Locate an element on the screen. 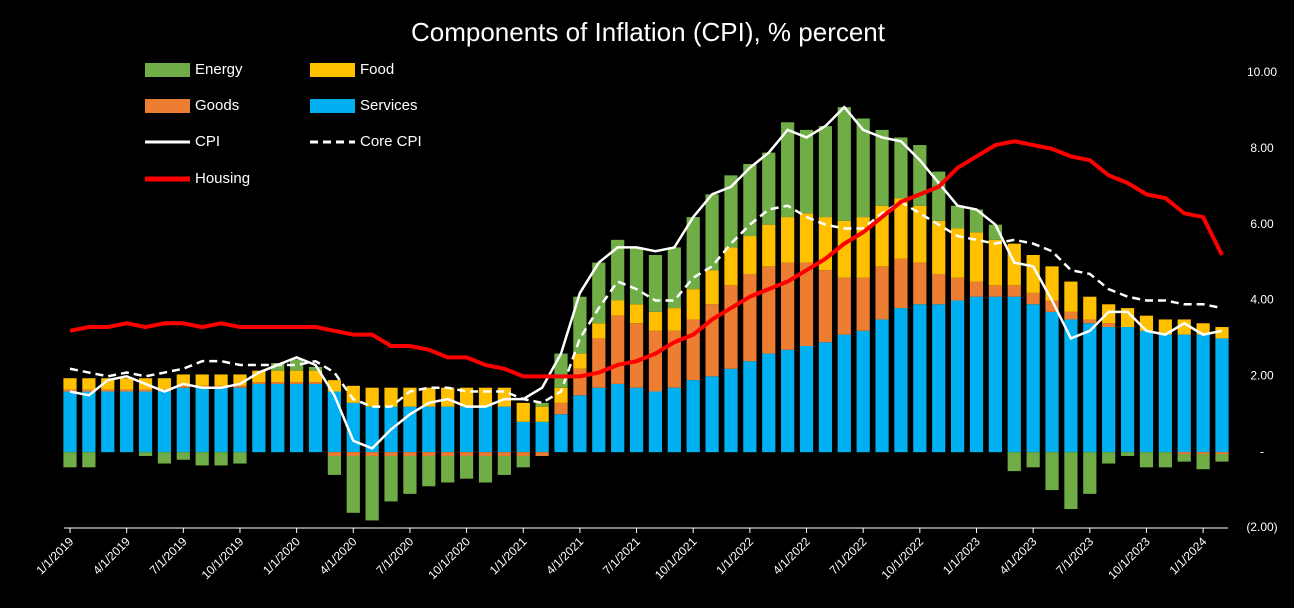 The height and width of the screenshot is (608, 1294). x-tick-label: 1/1/2020 is located at coordinates (281, 555).